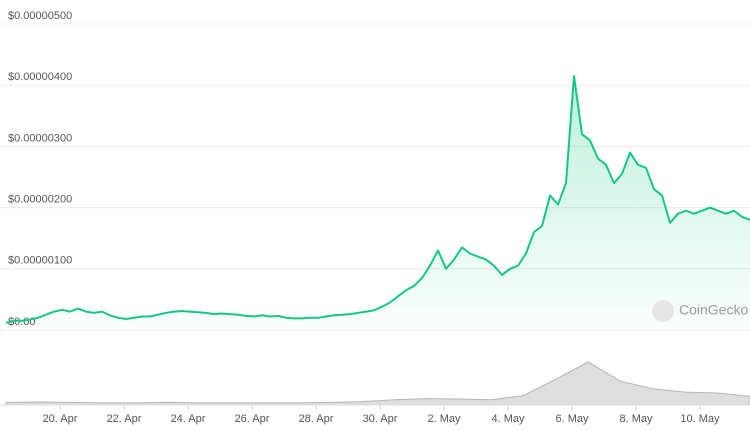  What do you see at coordinates (508, 419) in the screenshot?
I see `x-tick-label: 4. May` at bounding box center [508, 419].